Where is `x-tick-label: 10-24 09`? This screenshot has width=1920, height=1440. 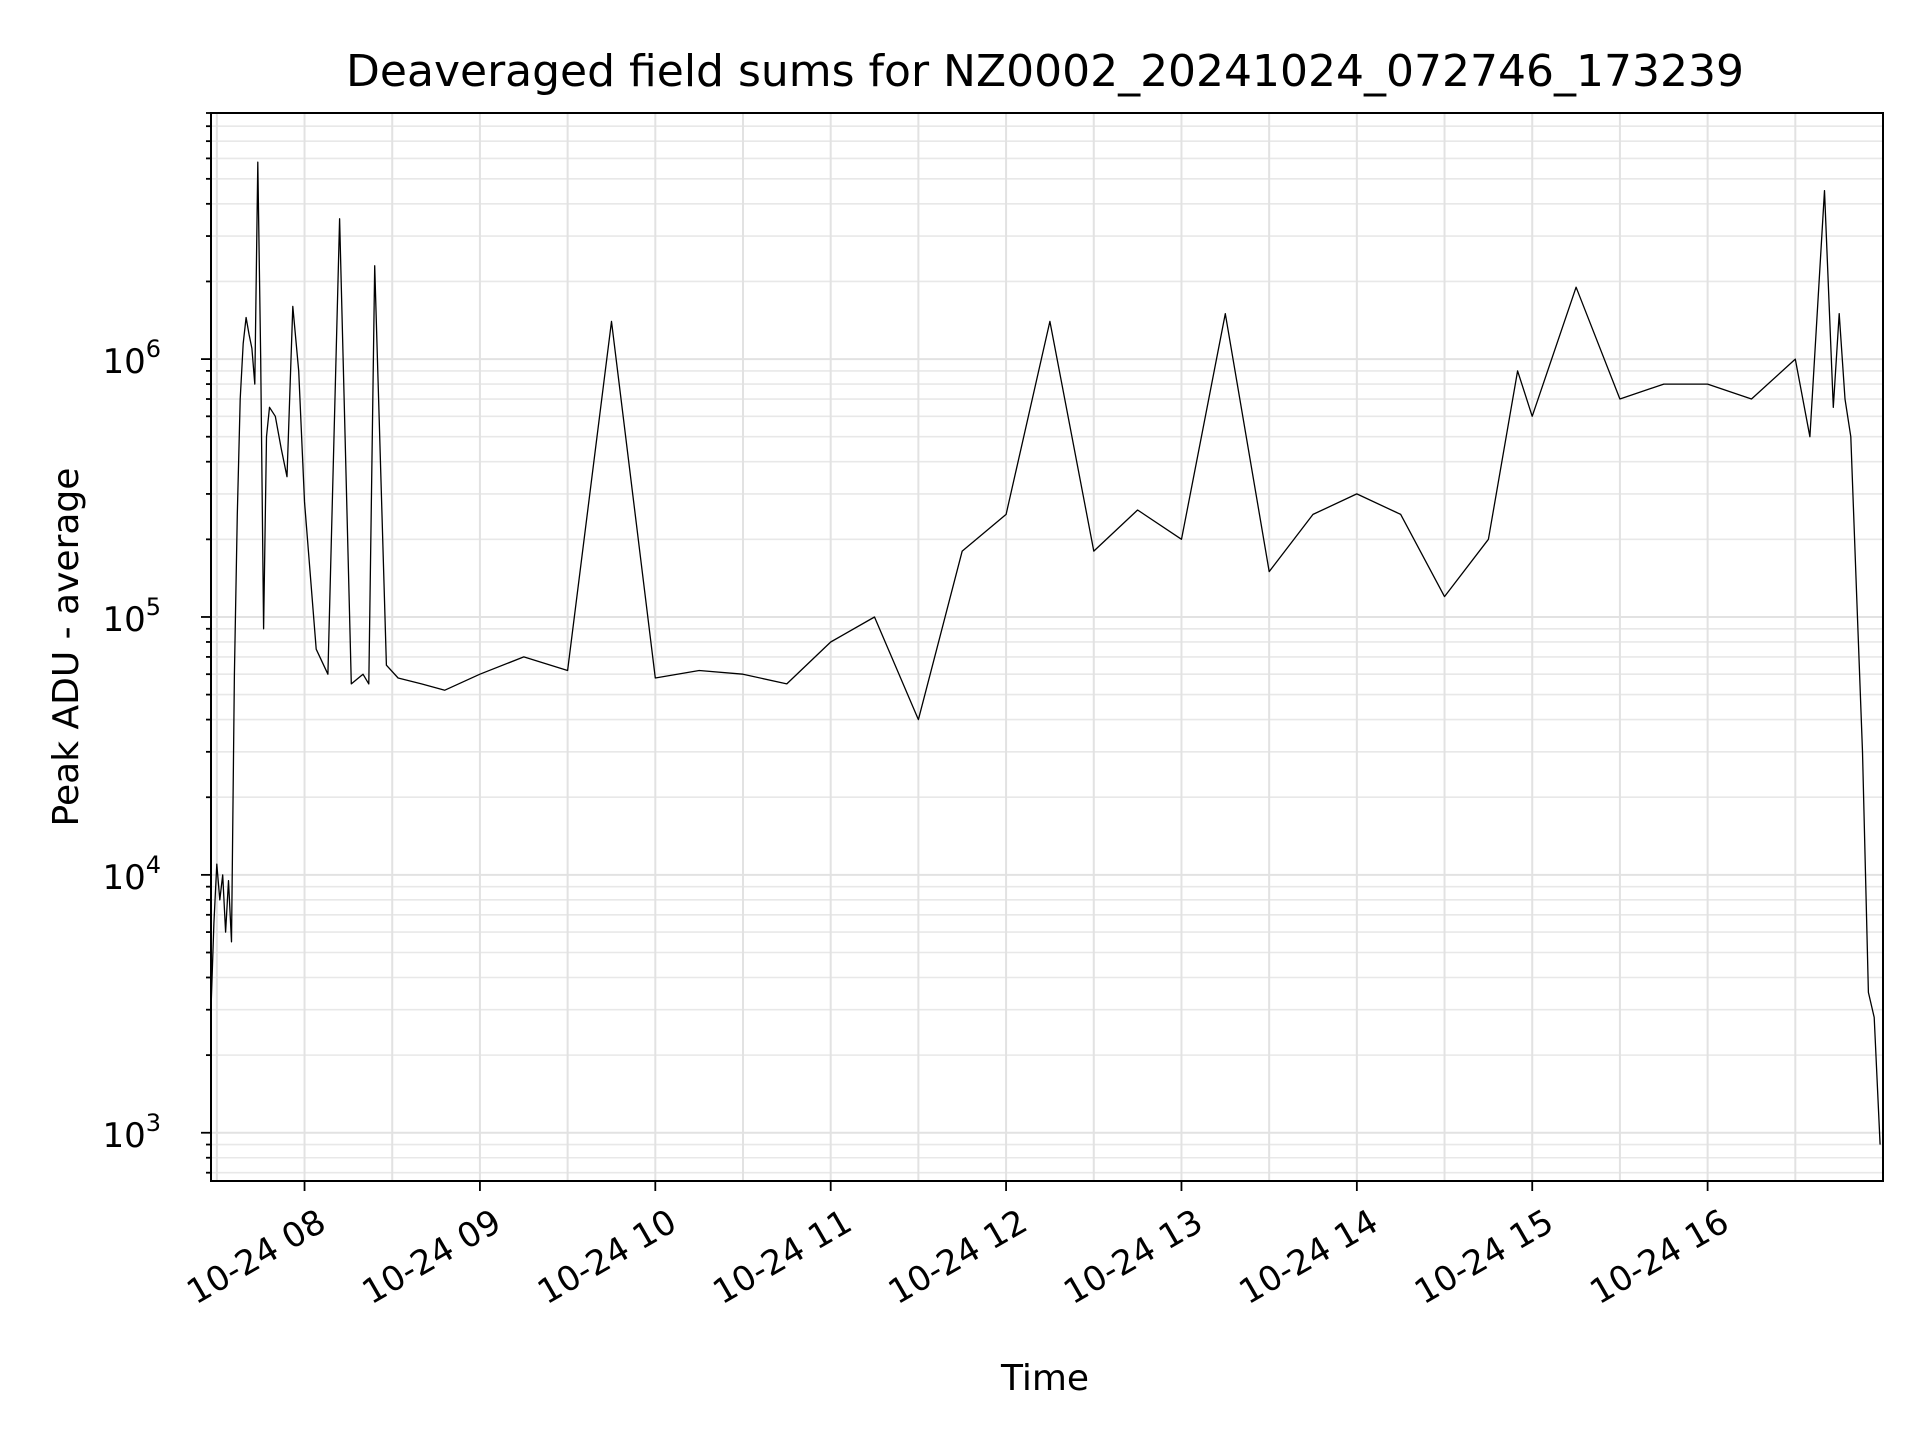
x-tick-label: 10-24 09 is located at coordinates (432, 1257).